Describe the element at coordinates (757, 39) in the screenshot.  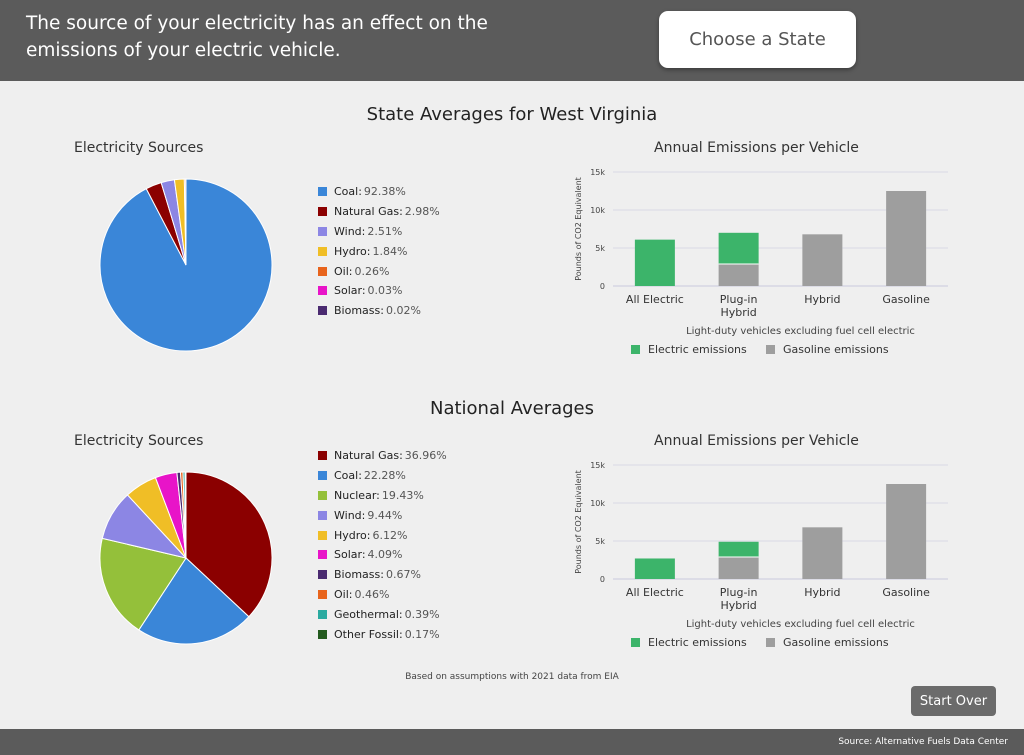
I see `choose-state-button: Choose a State` at that location.